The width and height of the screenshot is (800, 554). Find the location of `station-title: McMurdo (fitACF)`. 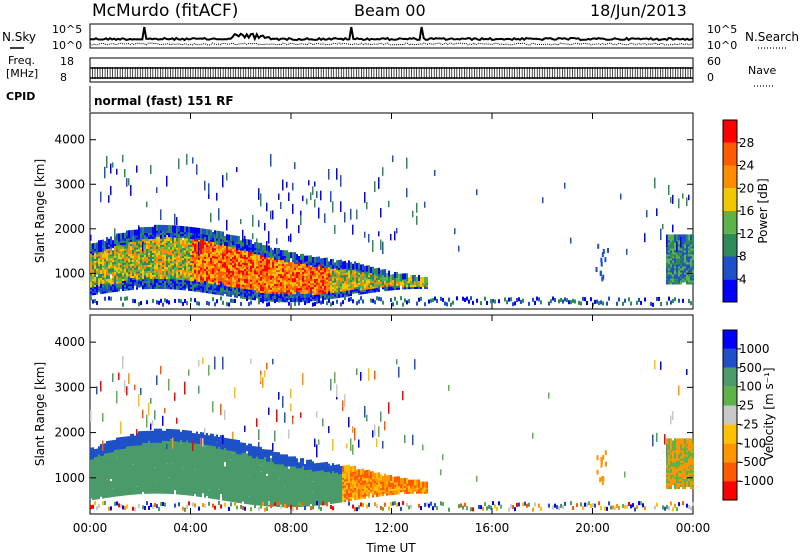

station-title: McMurdo (fitACF) is located at coordinates (165, 11).